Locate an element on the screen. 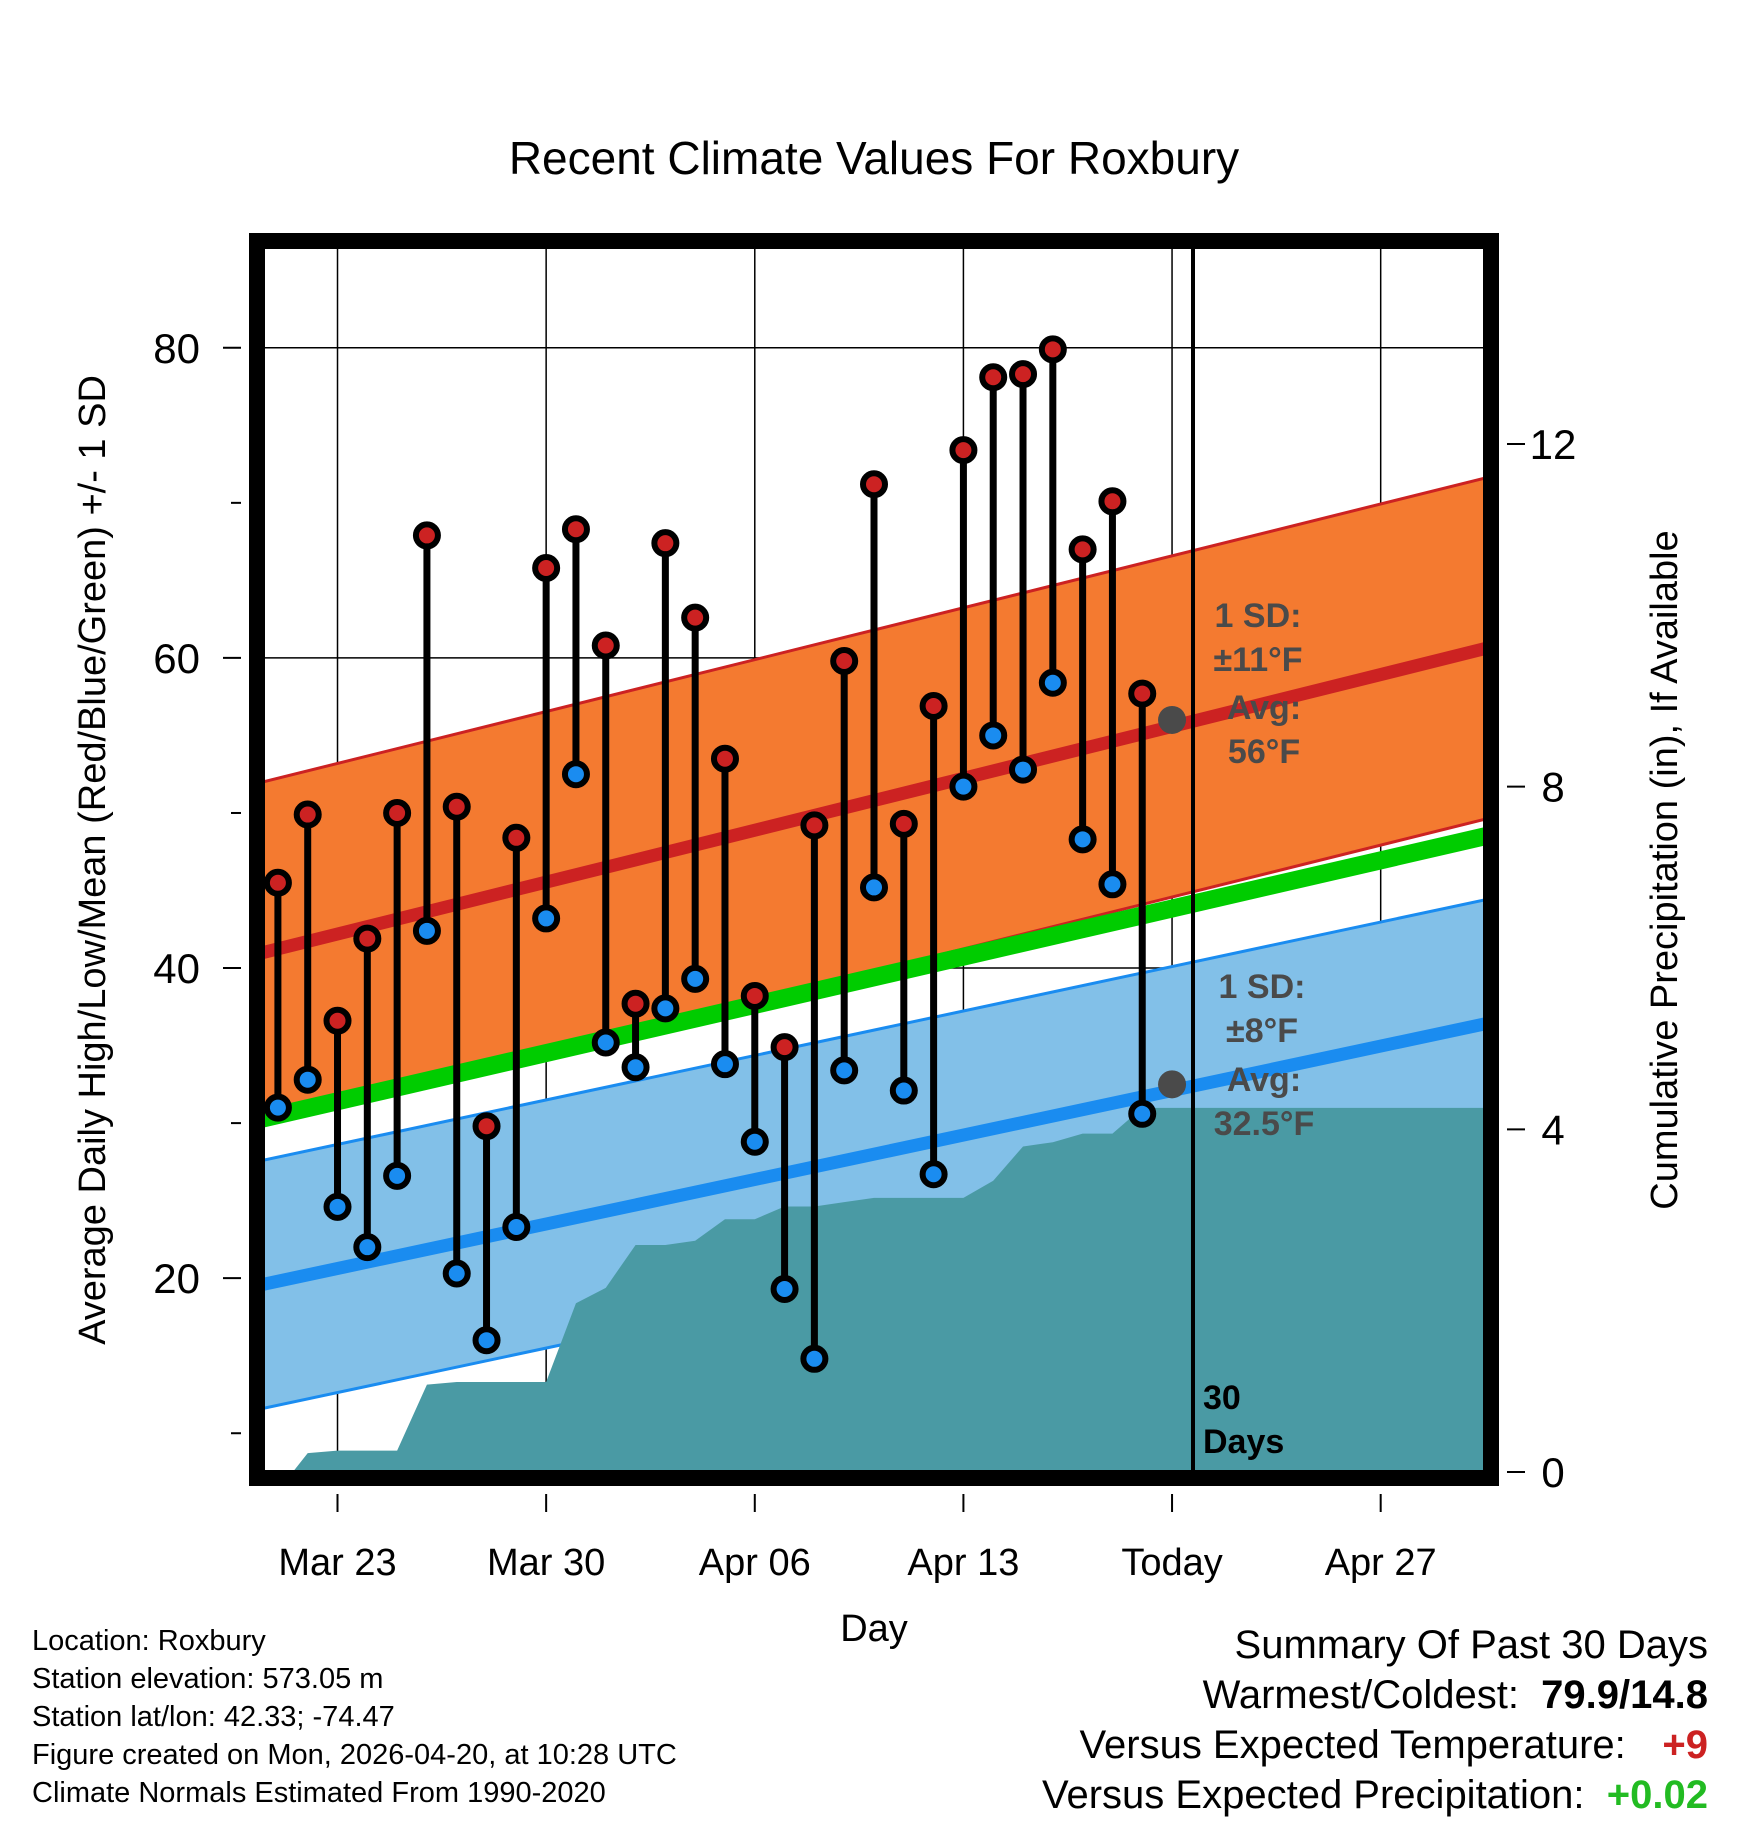 The image size is (1748, 1828). precip-area is located at coordinates (874, 1289).